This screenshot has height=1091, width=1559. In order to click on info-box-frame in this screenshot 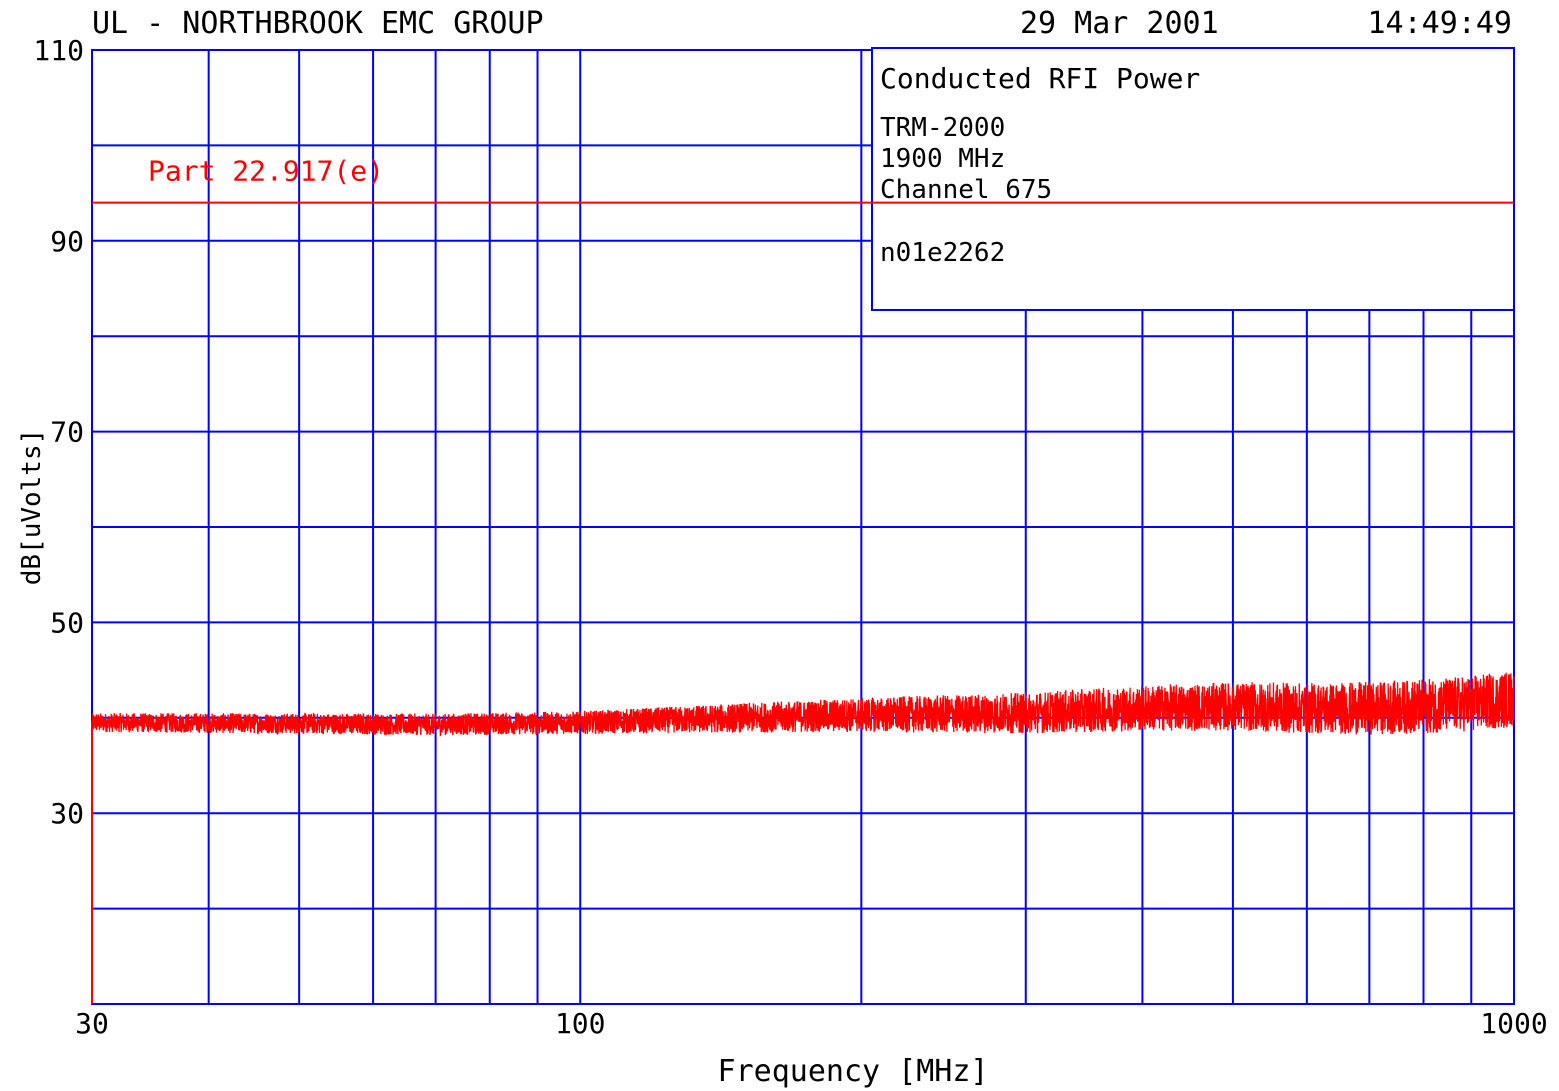, I will do `click(1193, 179)`.